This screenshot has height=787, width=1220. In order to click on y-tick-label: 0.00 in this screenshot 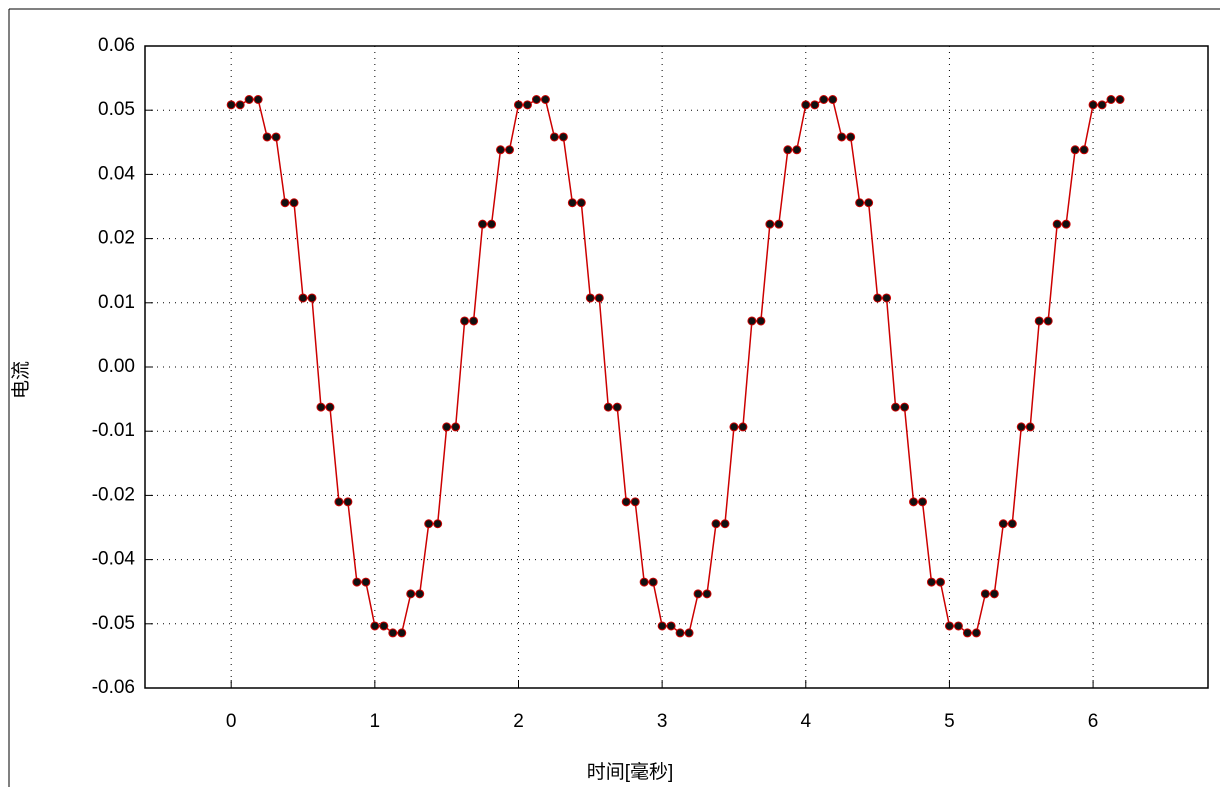, I will do `click(116, 366)`.